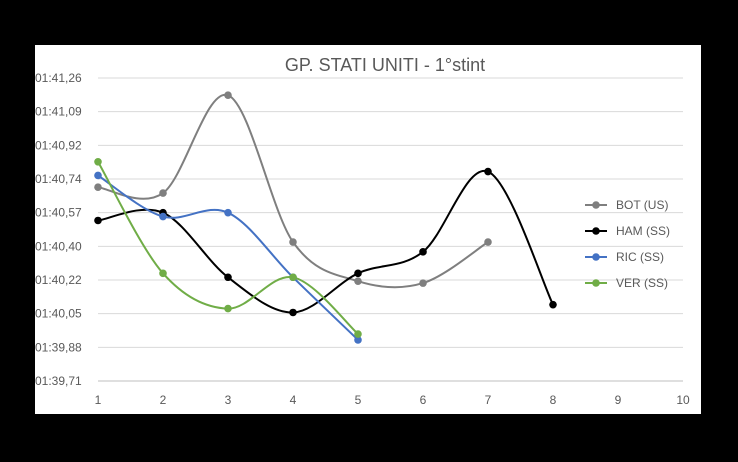 The image size is (738, 462). Describe the element at coordinates (423, 400) in the screenshot. I see `x-tick-label: 6` at that location.